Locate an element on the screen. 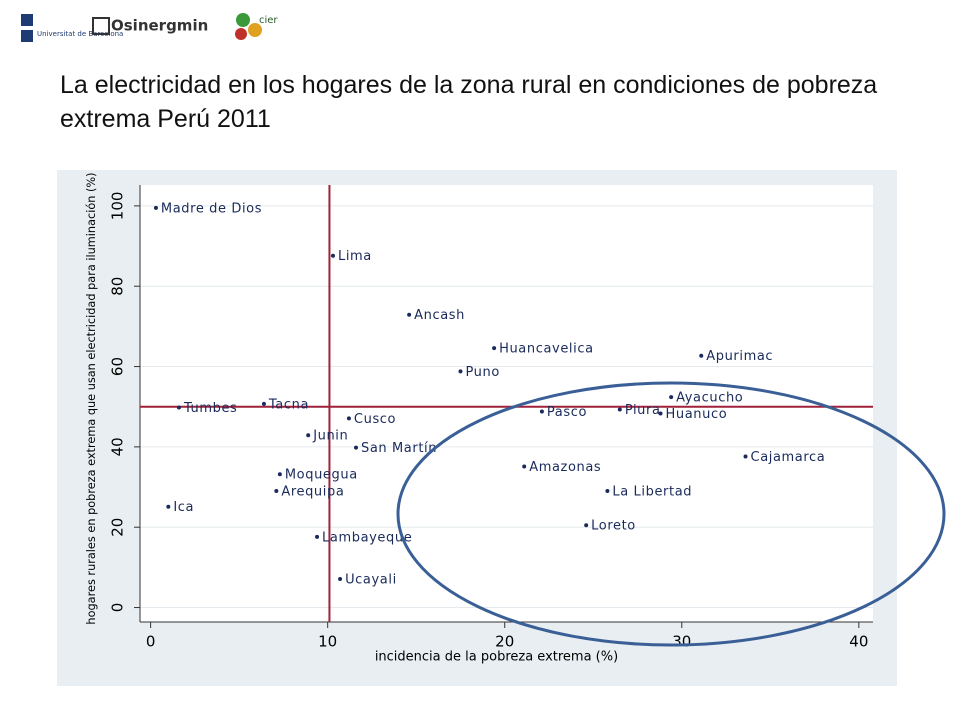 The width and height of the screenshot is (960, 720). point-label: Lima is located at coordinates (355, 256).